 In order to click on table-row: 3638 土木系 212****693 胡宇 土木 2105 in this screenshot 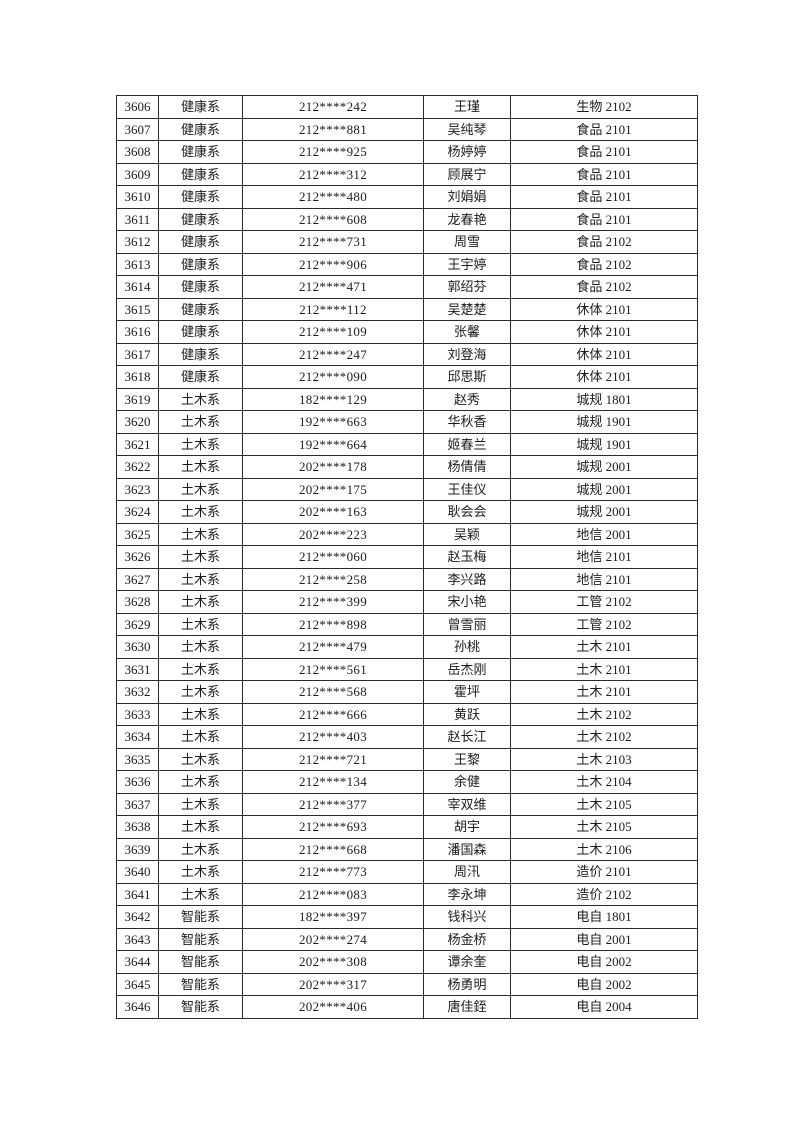, I will do `click(407, 827)`.